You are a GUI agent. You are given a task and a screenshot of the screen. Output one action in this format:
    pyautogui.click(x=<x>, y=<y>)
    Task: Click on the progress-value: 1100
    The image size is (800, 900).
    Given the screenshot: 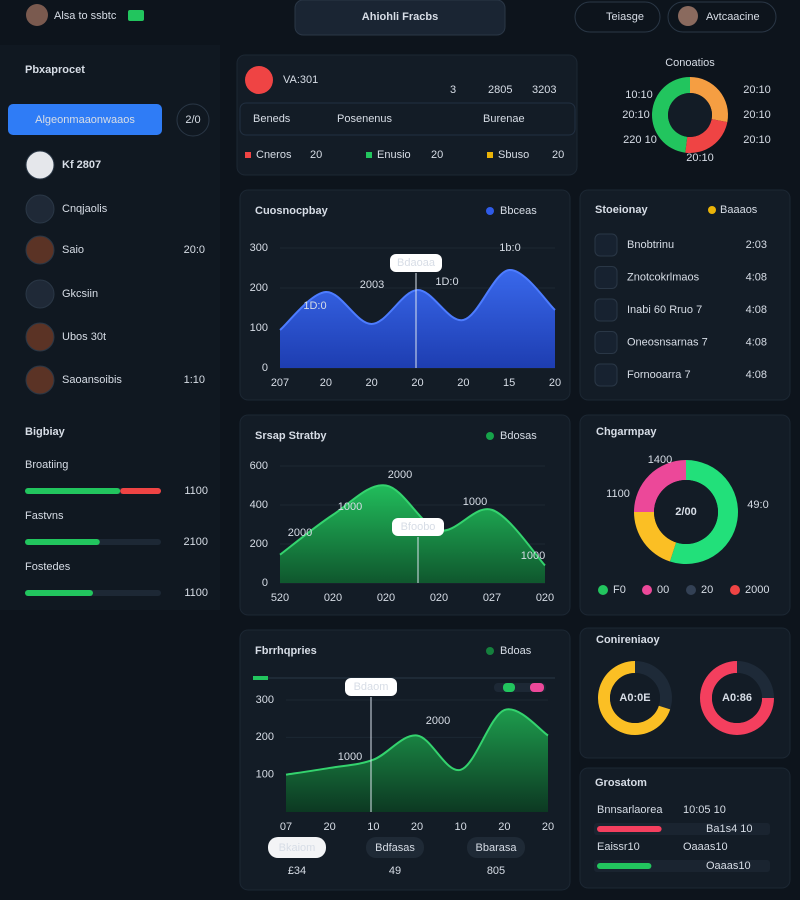 What is the action you would take?
    pyautogui.click(x=196, y=593)
    